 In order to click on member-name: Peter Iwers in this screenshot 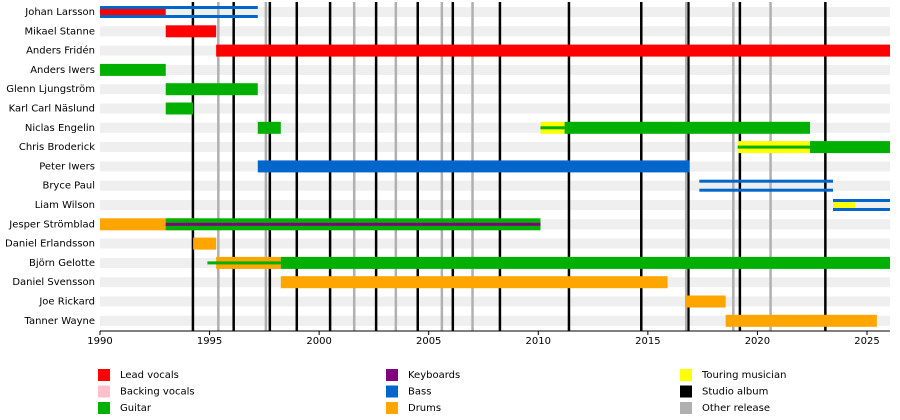, I will do `click(67, 166)`.